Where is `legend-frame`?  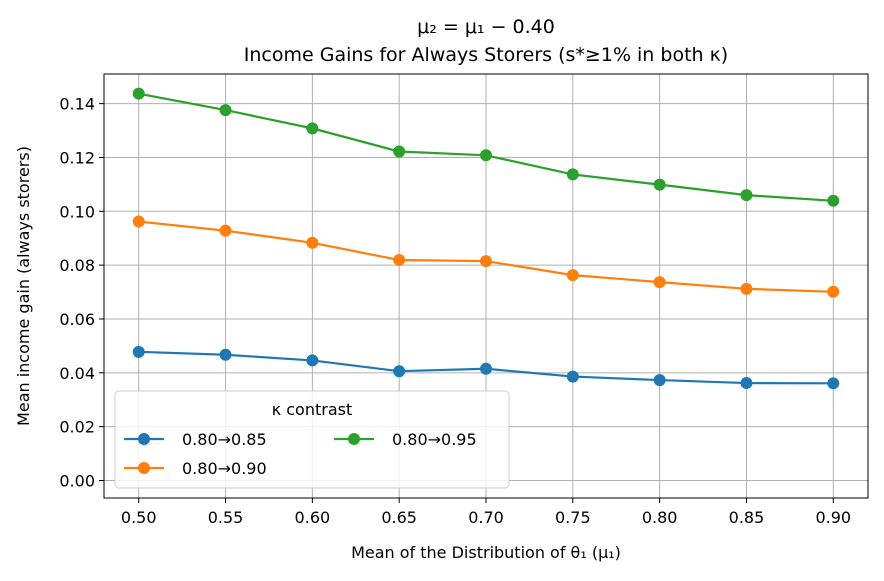
legend-frame is located at coordinates (312, 439).